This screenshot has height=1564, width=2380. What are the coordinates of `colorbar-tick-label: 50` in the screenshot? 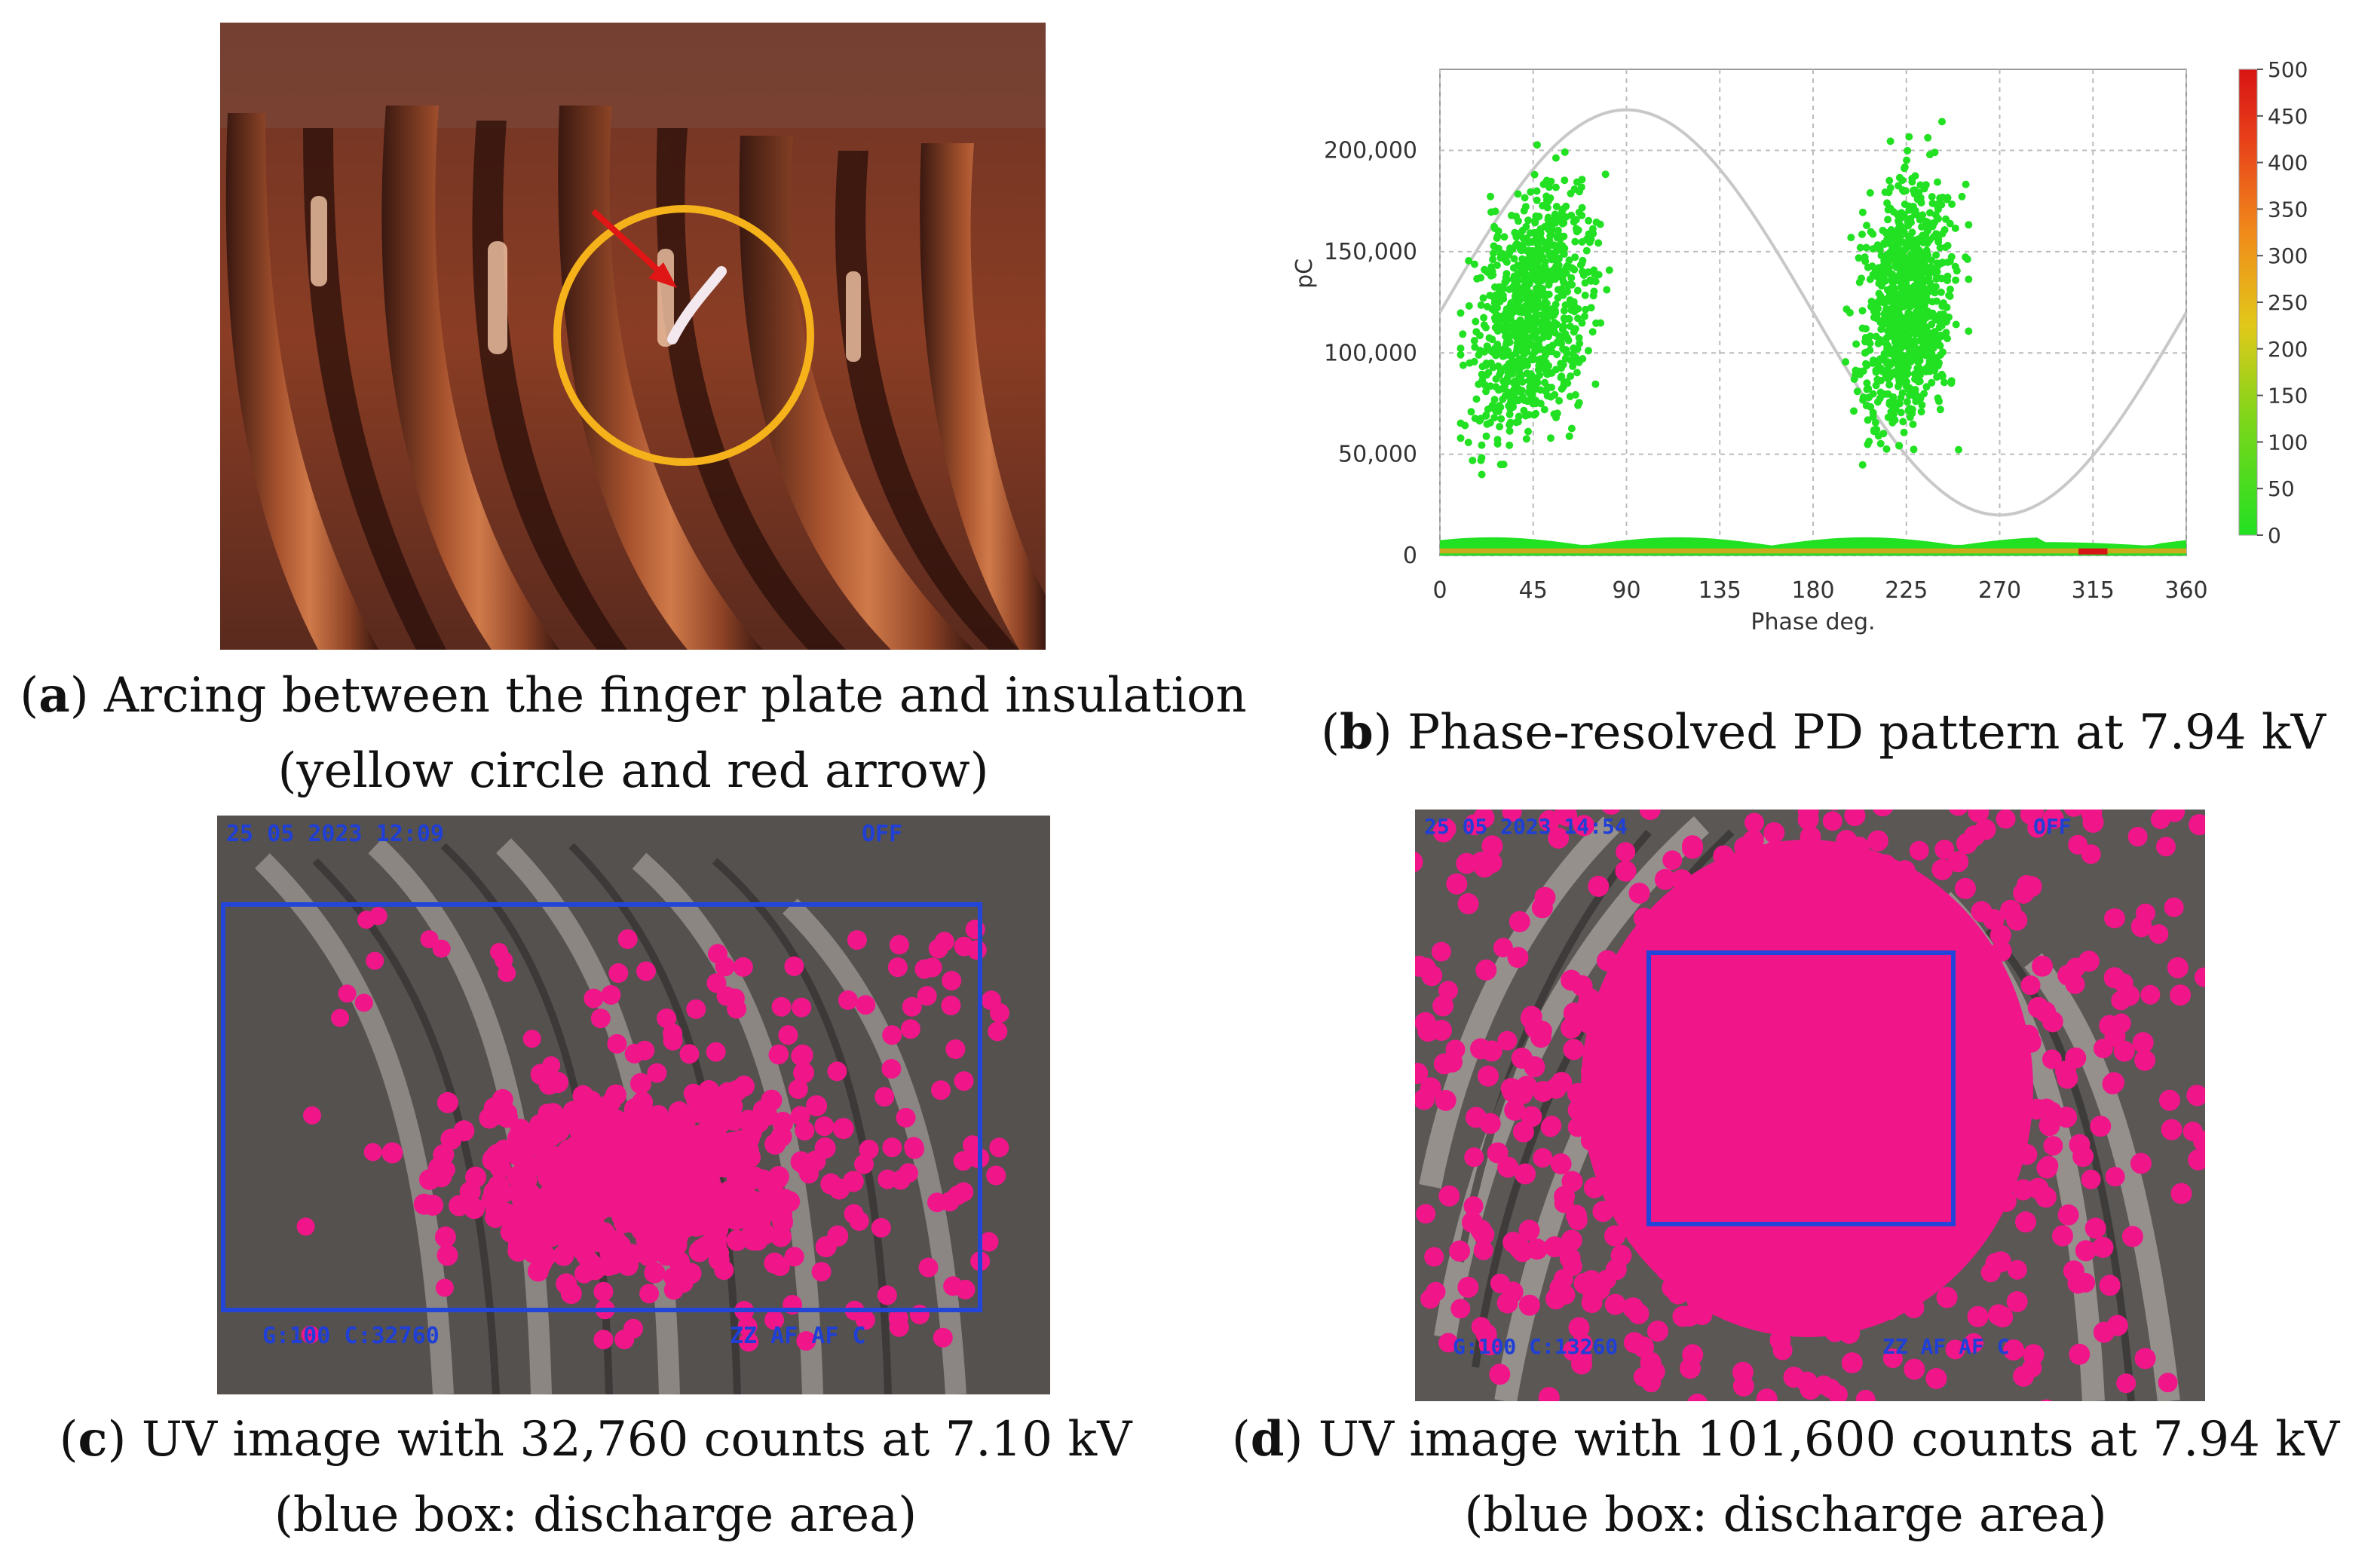 It's located at (2281, 488).